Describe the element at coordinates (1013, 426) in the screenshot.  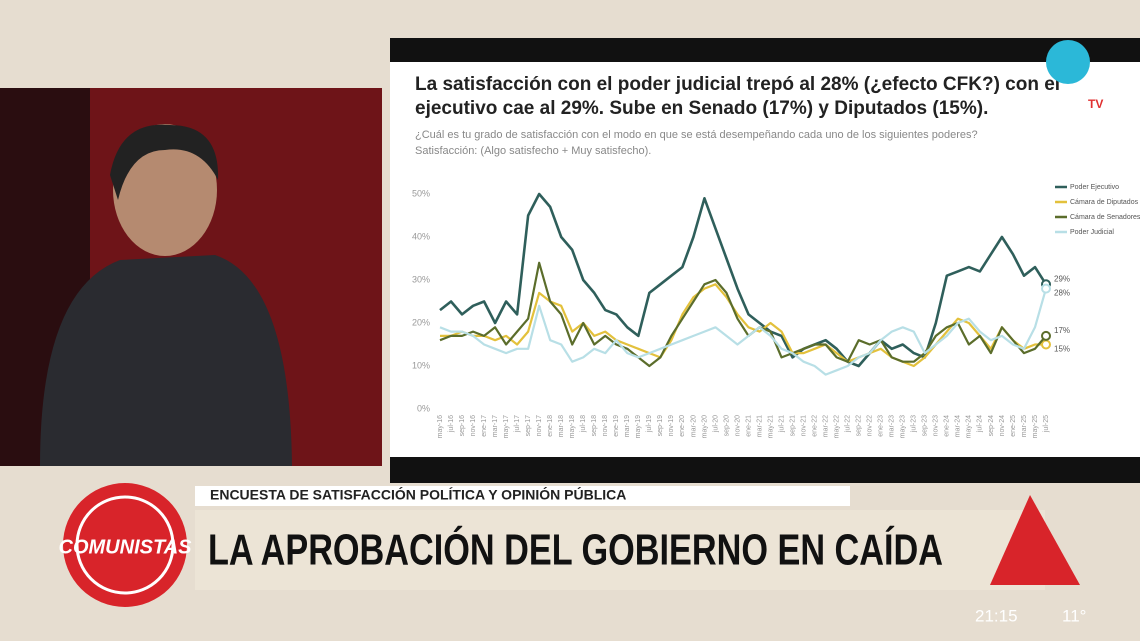
I see `x-tick-label: ene-25` at that location.